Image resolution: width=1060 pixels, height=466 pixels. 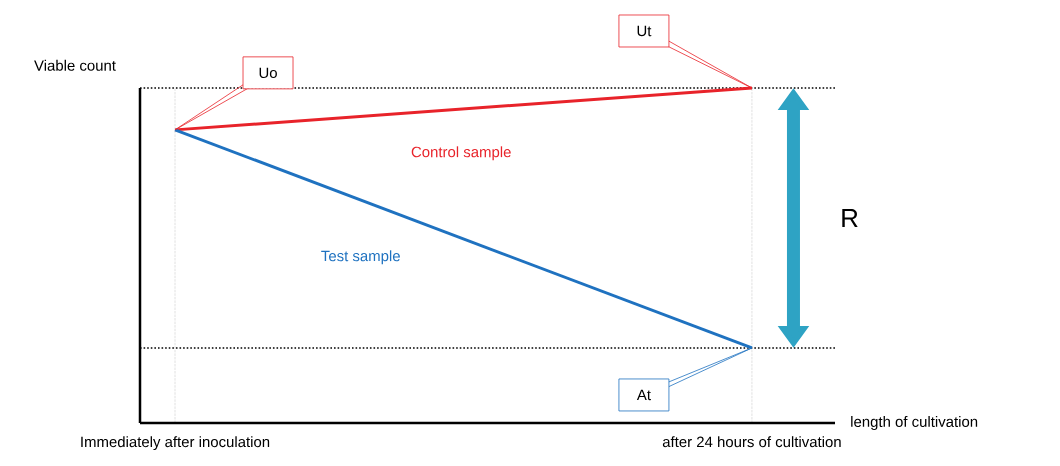 I want to click on text: Uo, so click(x=268, y=73).